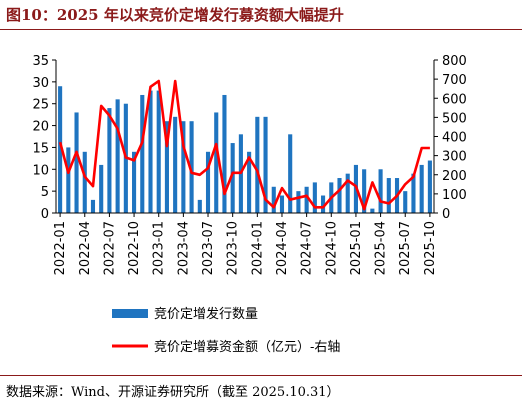  I want to click on x-tick-label: 2023-10, so click(233, 248).